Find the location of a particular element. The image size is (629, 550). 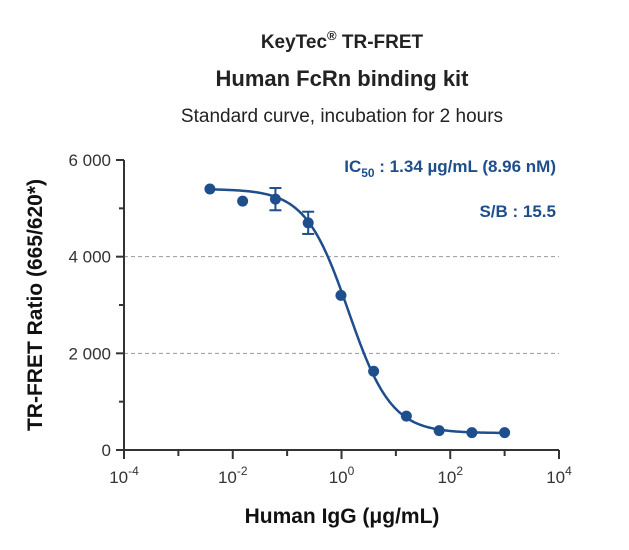

x-tick-label: 10⁴ is located at coordinates (559, 475).